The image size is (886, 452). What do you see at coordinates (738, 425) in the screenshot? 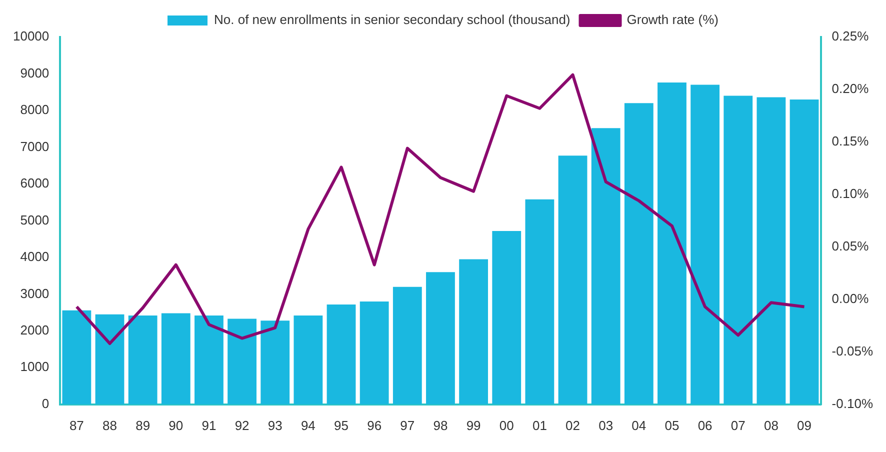
I see `x-tick-label: 07` at bounding box center [738, 425].